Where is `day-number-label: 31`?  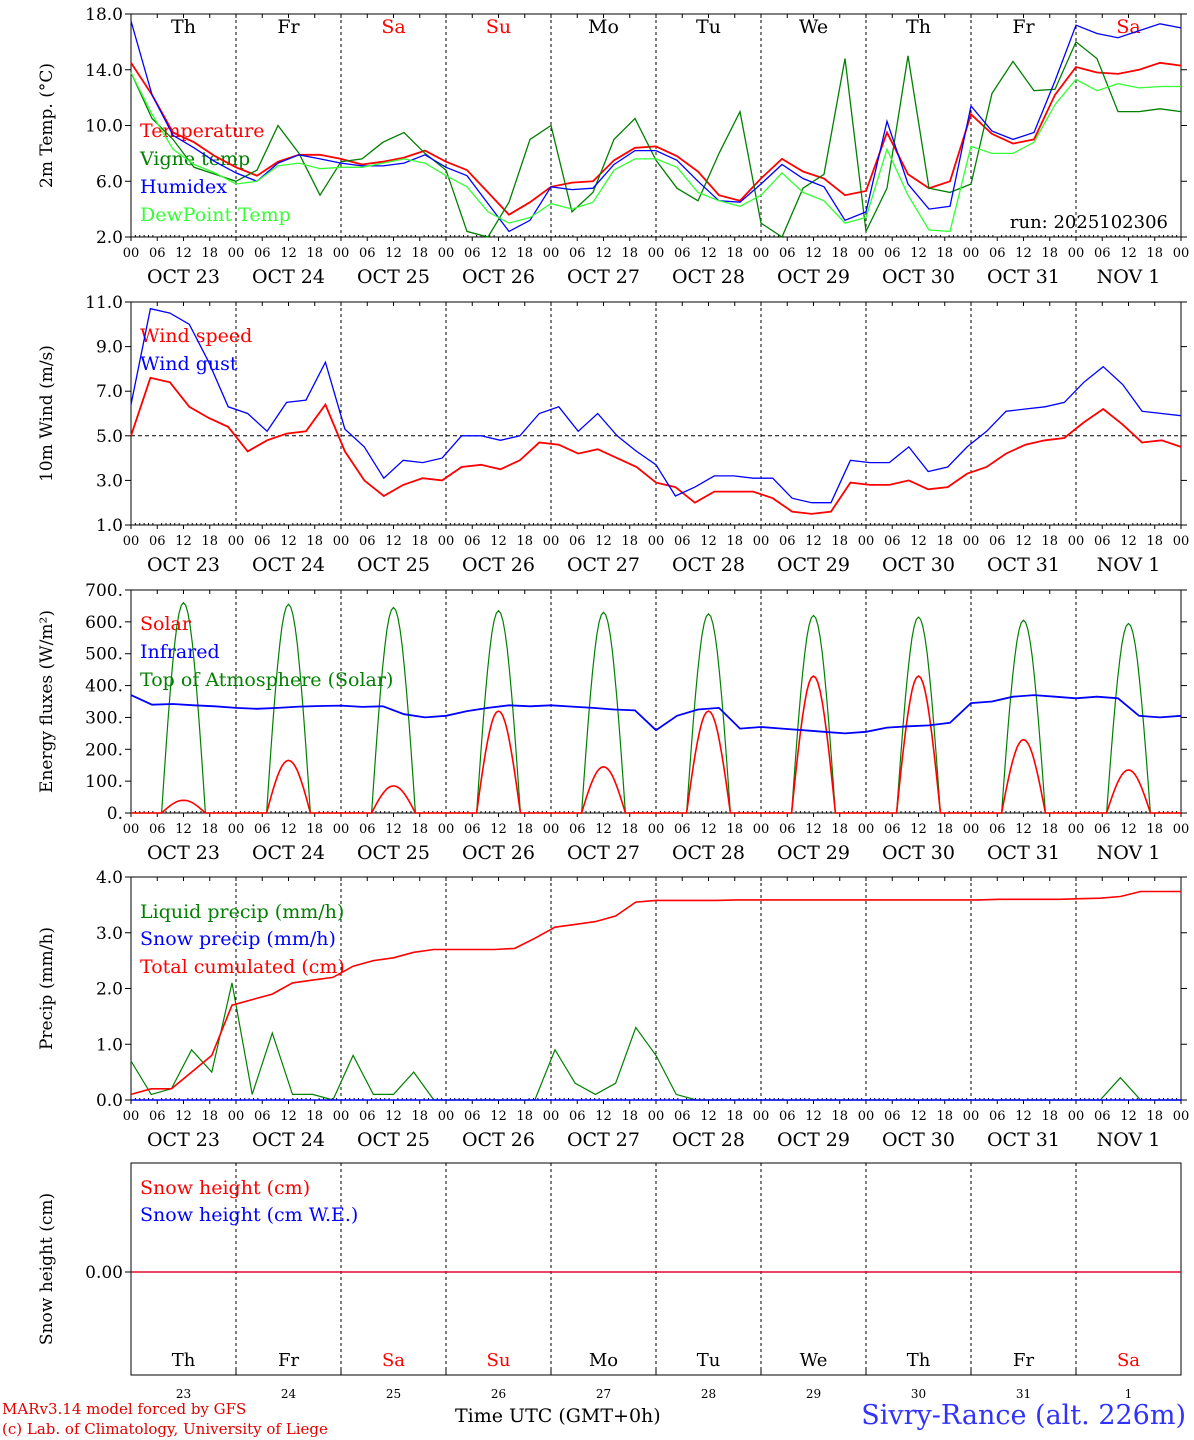 day-number-label: 31 is located at coordinates (1023, 1394).